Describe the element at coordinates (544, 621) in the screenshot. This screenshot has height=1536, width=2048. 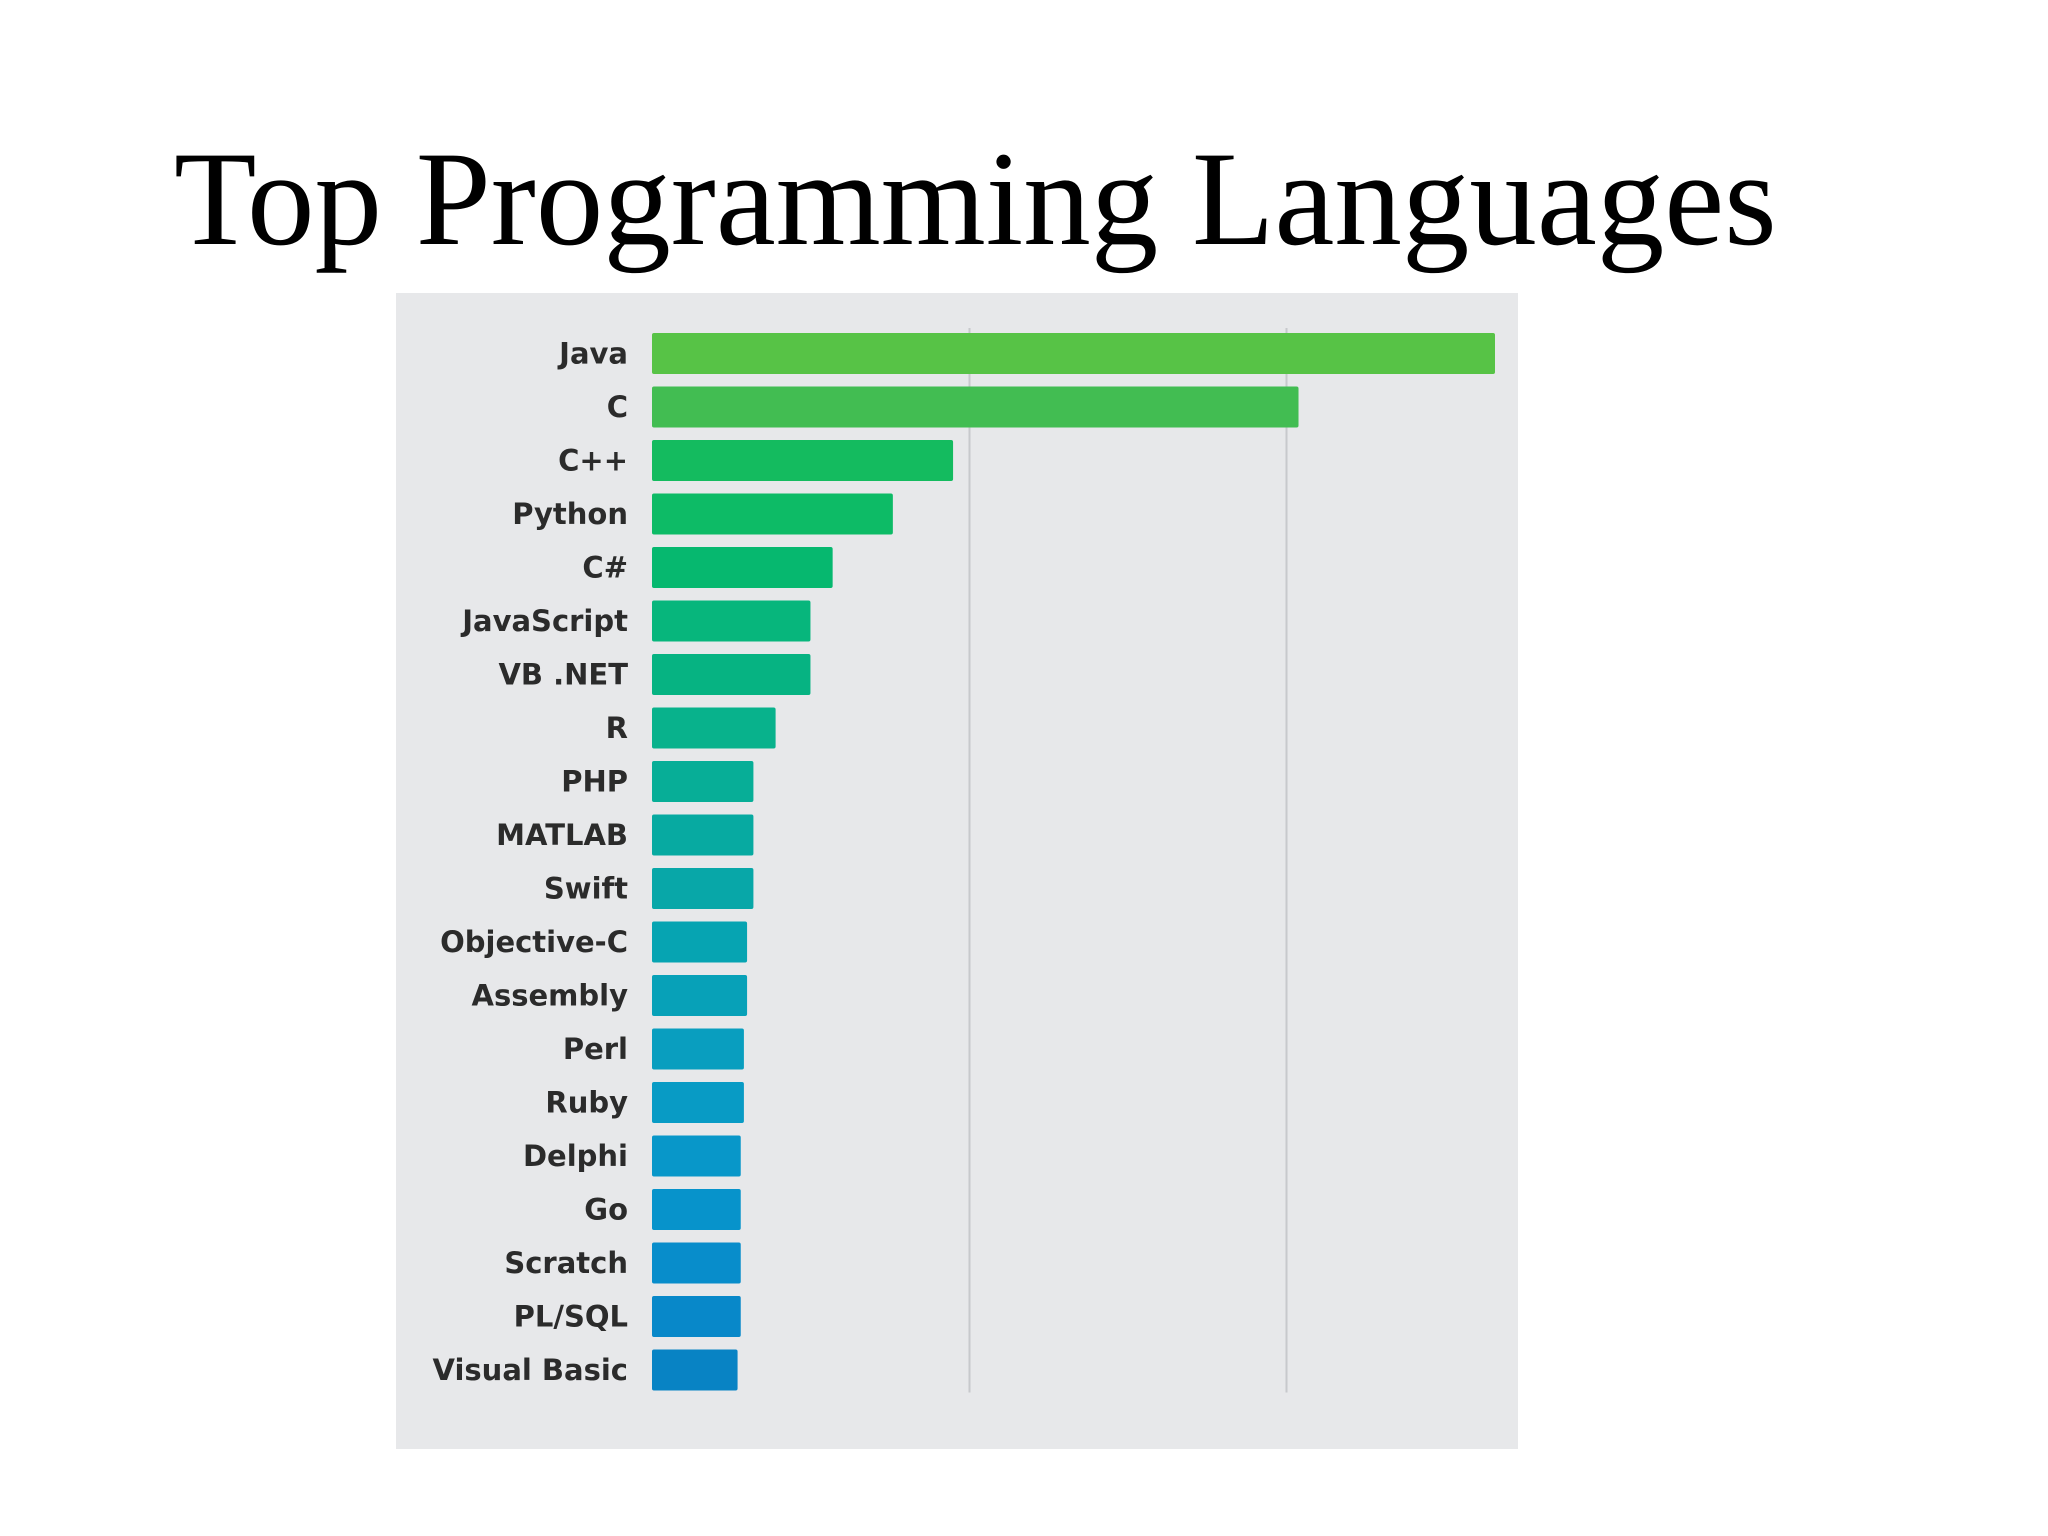
I see `category-label-javascript: JavaScript` at that location.